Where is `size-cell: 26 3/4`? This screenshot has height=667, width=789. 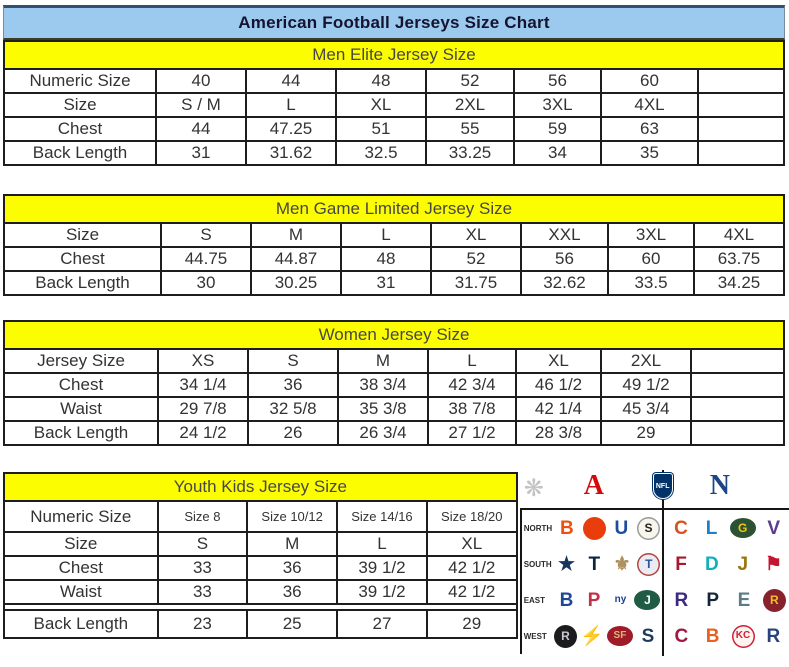 size-cell: 26 3/4 is located at coordinates (383, 433).